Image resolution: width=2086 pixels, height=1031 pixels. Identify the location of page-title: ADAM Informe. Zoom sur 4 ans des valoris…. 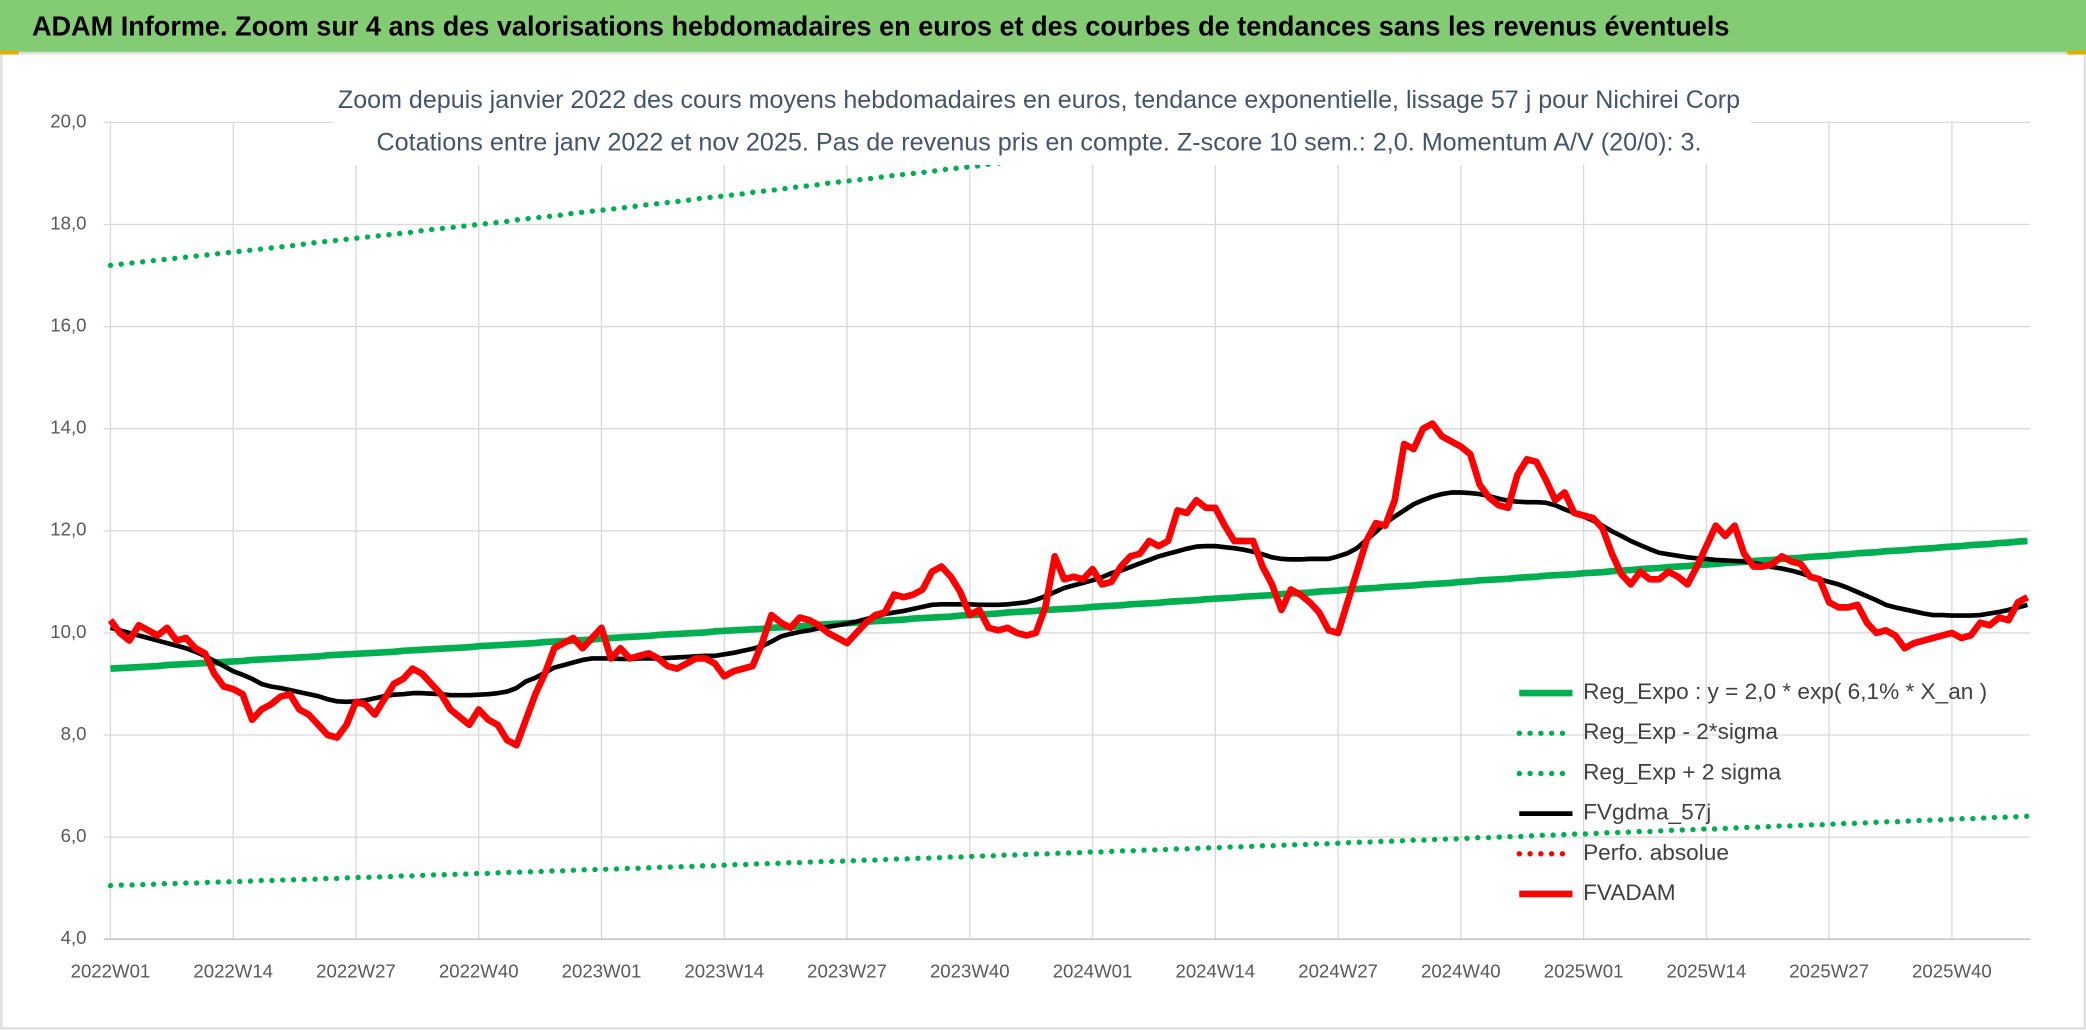
(880, 25).